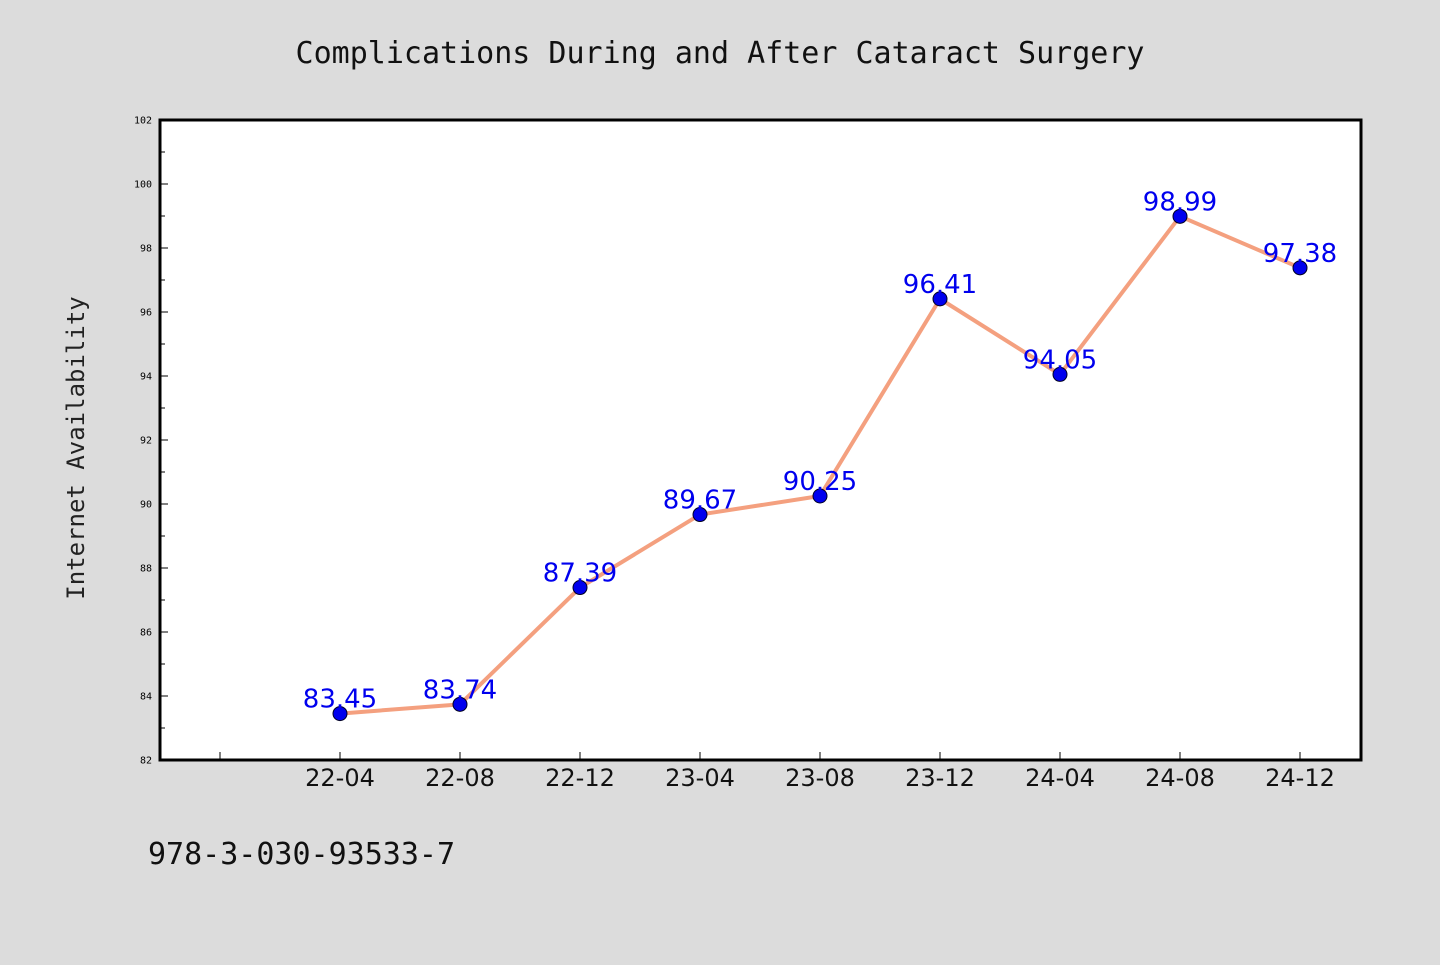  Describe the element at coordinates (146, 249) in the screenshot. I see `y-tick-label: 98` at that location.